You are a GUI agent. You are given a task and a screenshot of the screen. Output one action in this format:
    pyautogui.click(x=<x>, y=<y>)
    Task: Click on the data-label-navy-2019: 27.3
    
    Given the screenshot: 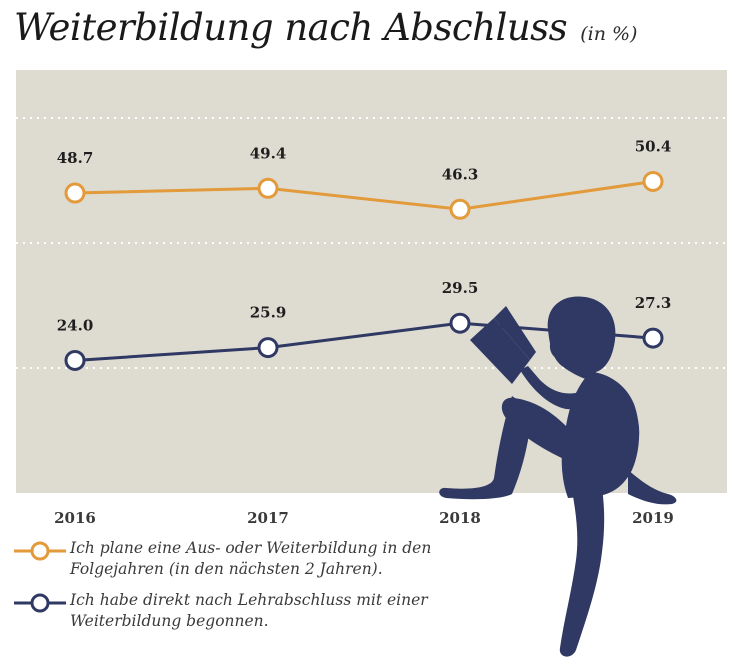 What is the action you would take?
    pyautogui.click(x=653, y=303)
    